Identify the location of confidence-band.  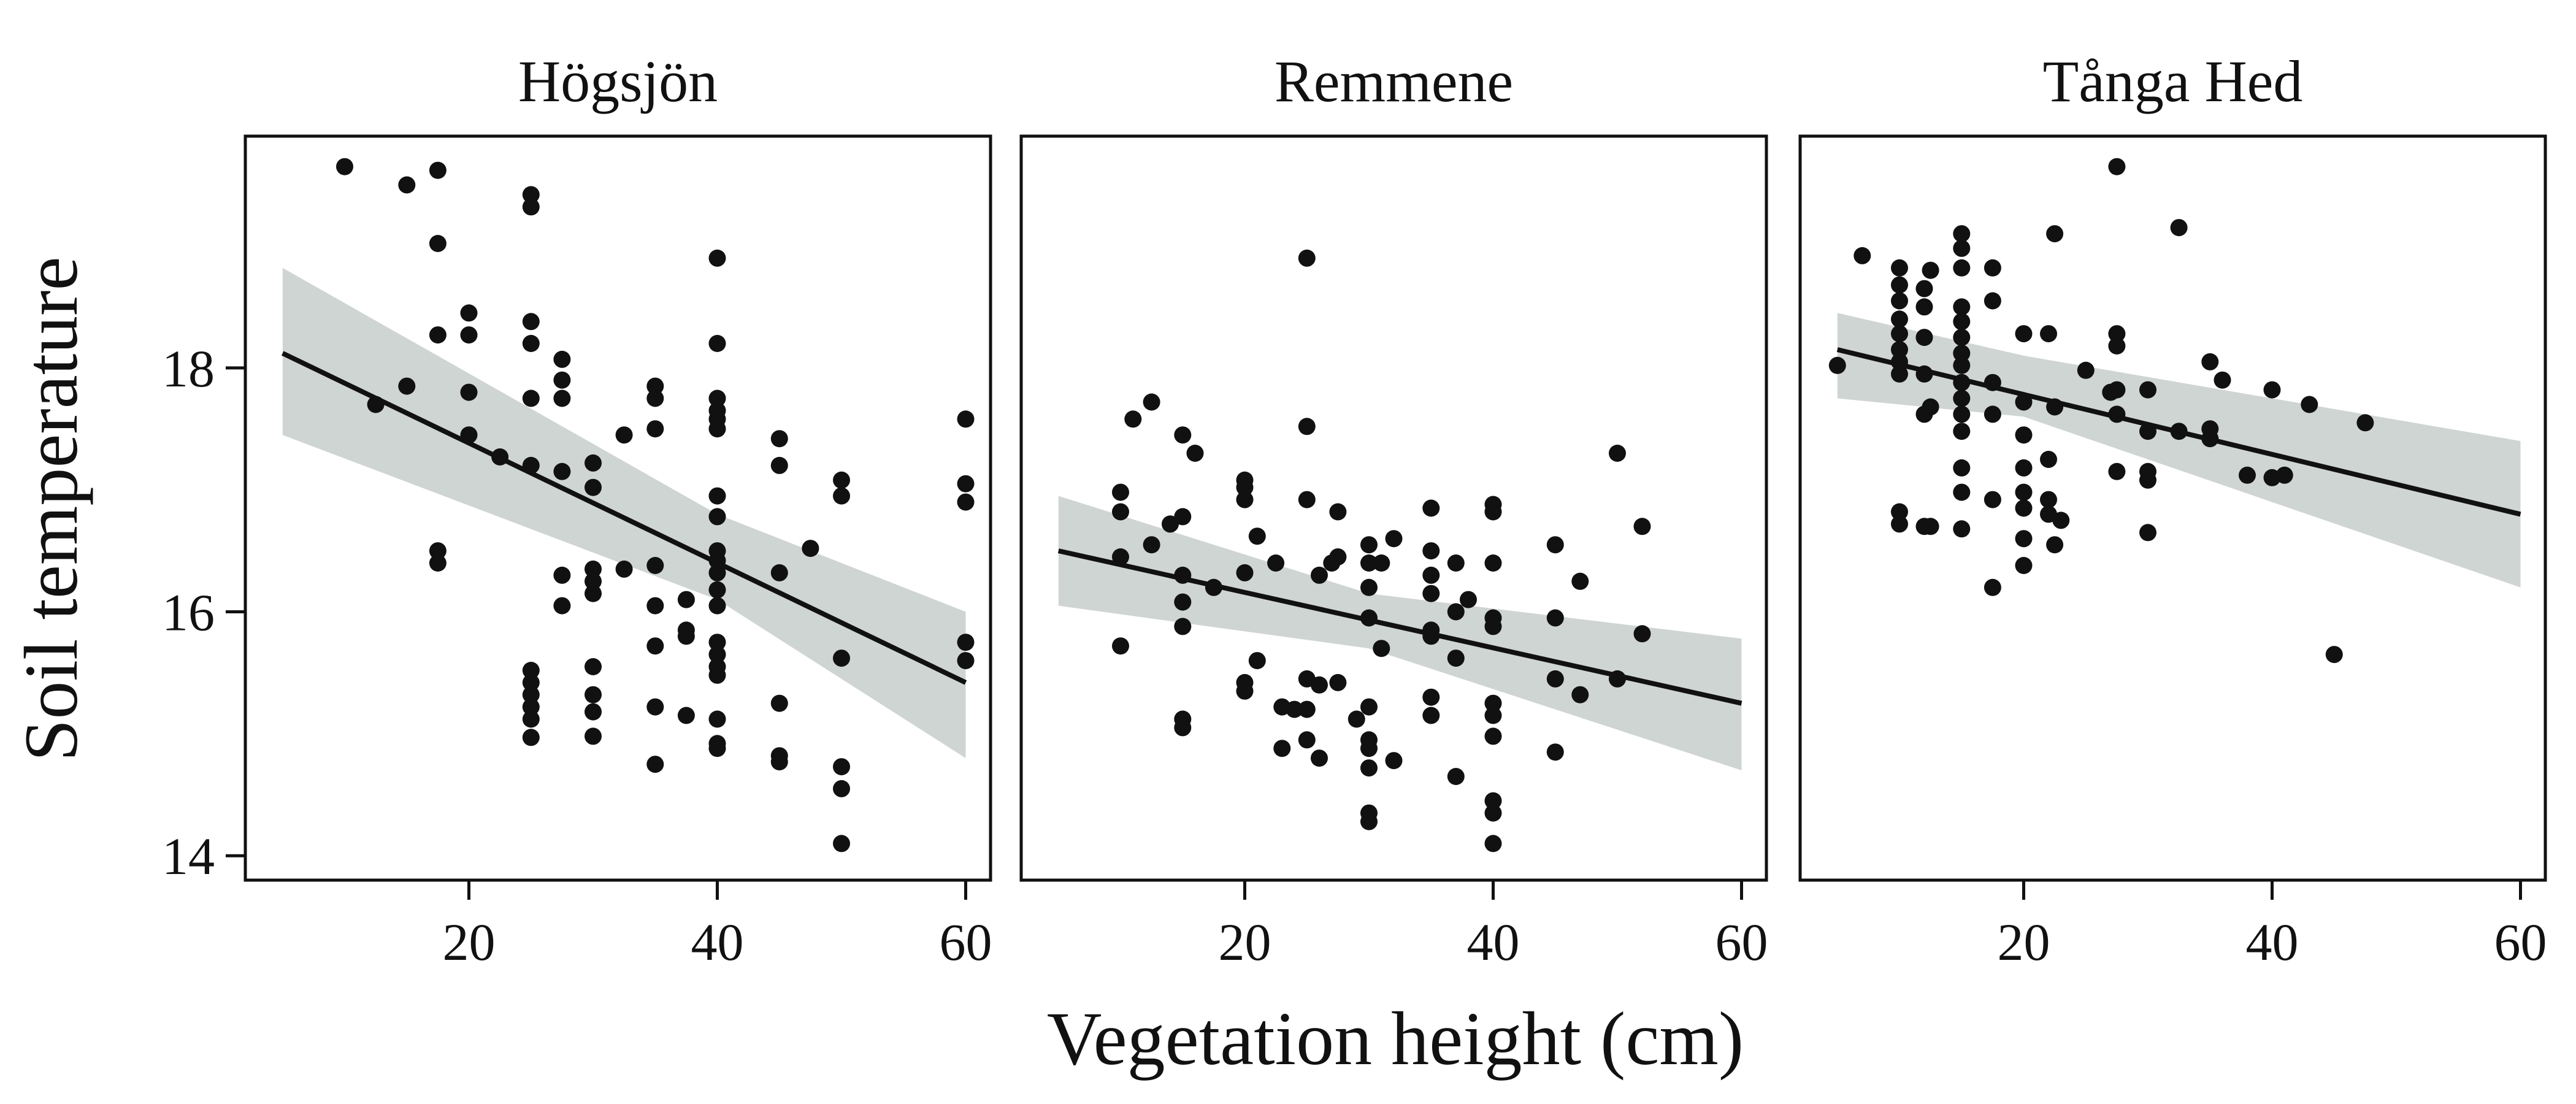
(624, 513).